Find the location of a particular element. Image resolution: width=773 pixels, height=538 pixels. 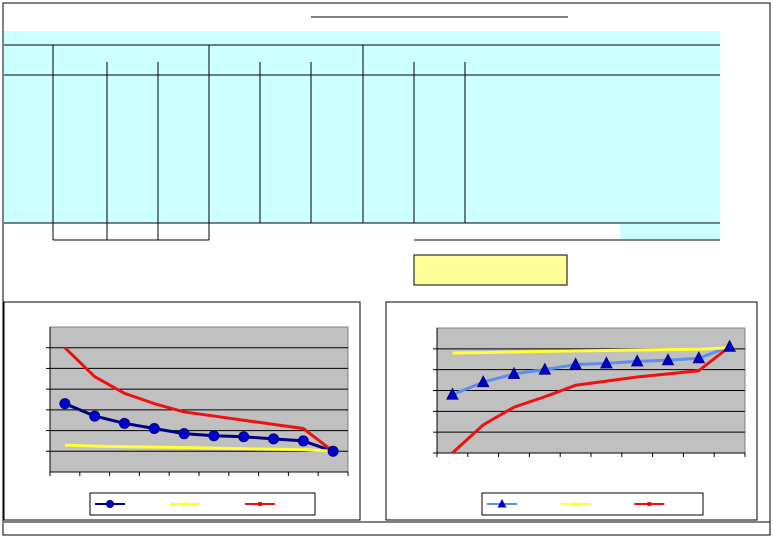

highlight-cell is located at coordinates (490, 270).